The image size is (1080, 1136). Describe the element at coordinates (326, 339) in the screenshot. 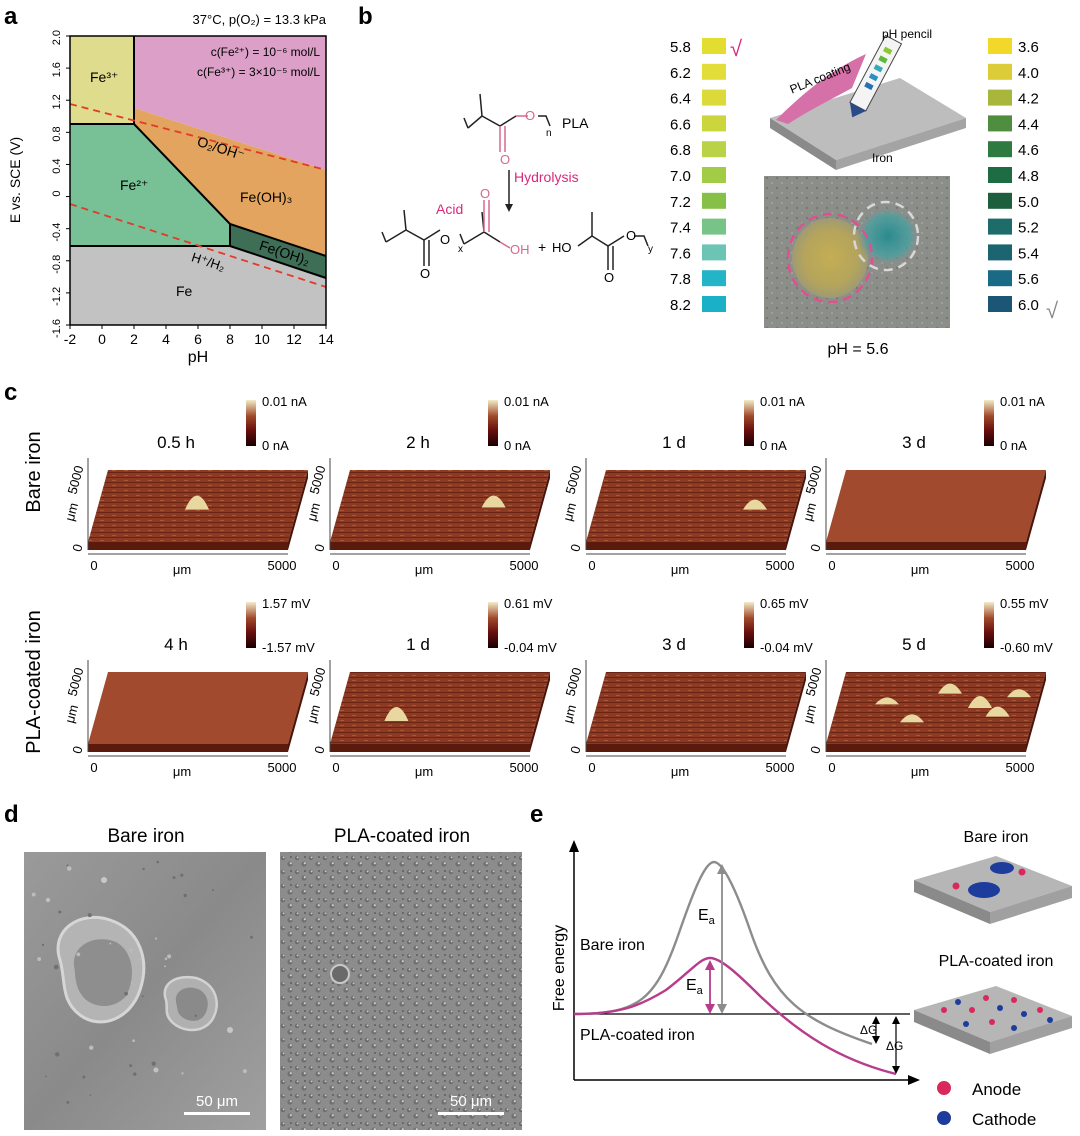

I see `x-tick-label: 14` at that location.